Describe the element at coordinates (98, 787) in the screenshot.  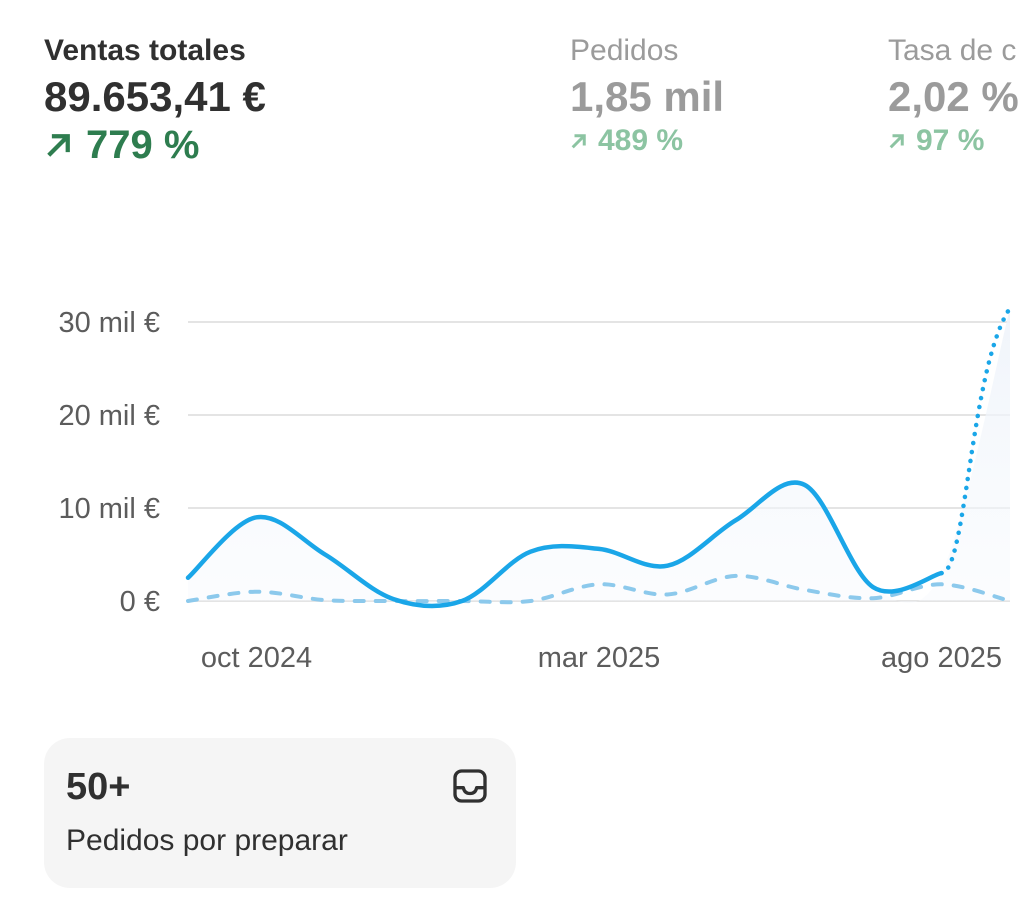
I see `orders-to-fulfill-count: 50+` at that location.